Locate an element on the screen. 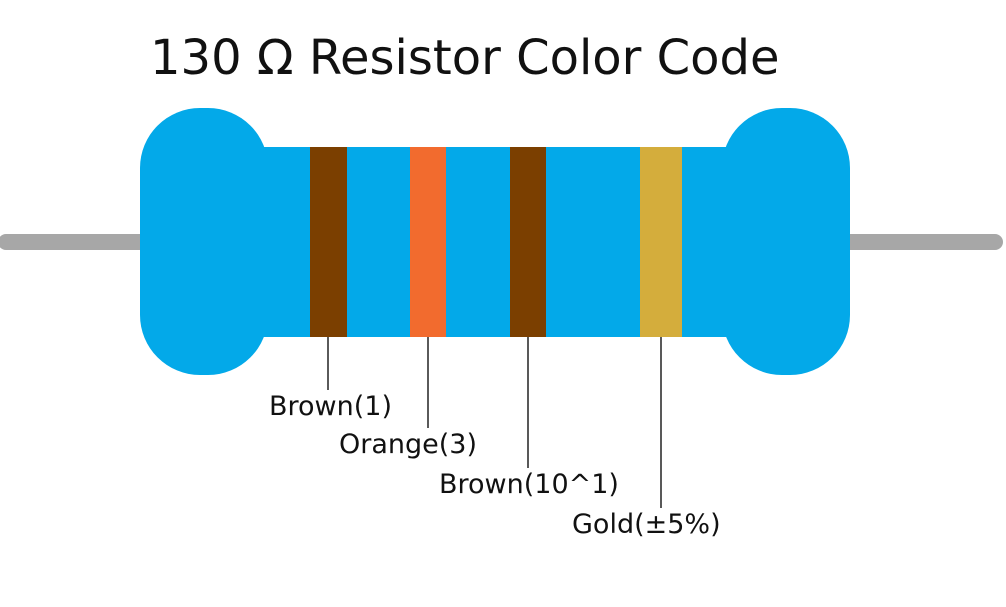 The image size is (1006, 607). band-label-2: Orange(3) is located at coordinates (408, 444).